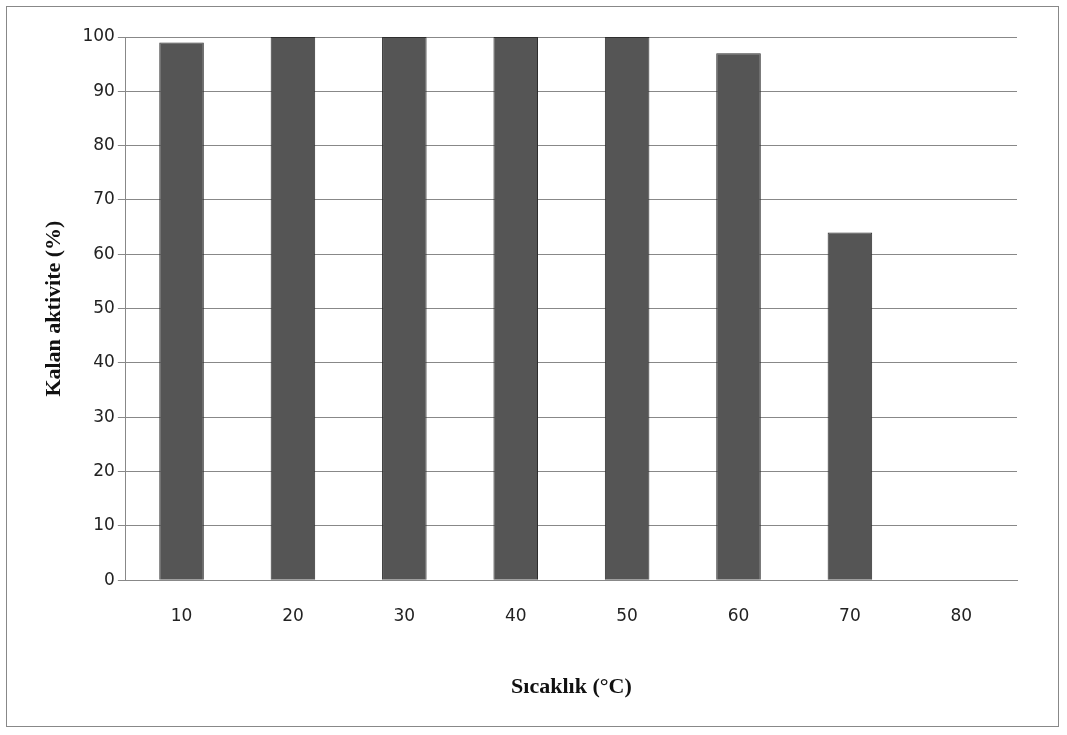 The height and width of the screenshot is (735, 1067). What do you see at coordinates (104, 307) in the screenshot?
I see `y-tick-label: 50` at bounding box center [104, 307].